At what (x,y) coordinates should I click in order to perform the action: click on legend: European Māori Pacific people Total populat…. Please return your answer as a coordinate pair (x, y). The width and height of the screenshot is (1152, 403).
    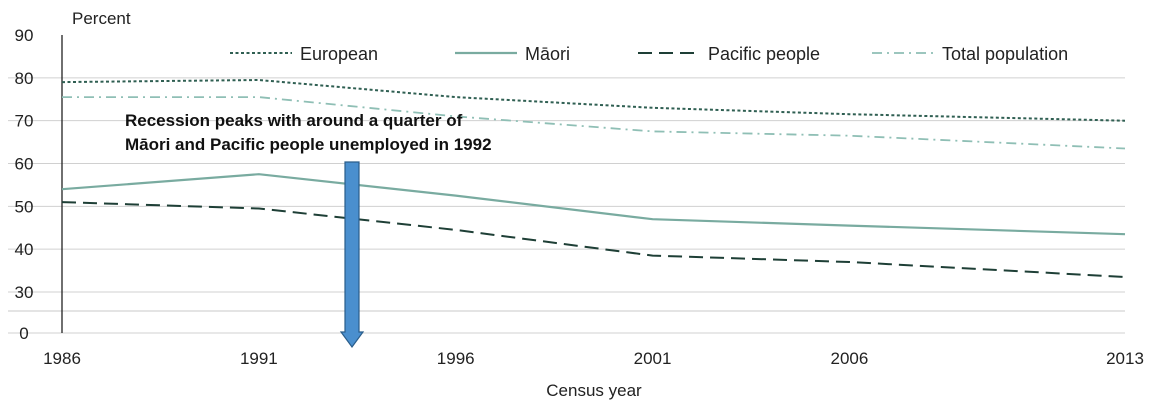
    Looking at the image, I should click on (649, 54).